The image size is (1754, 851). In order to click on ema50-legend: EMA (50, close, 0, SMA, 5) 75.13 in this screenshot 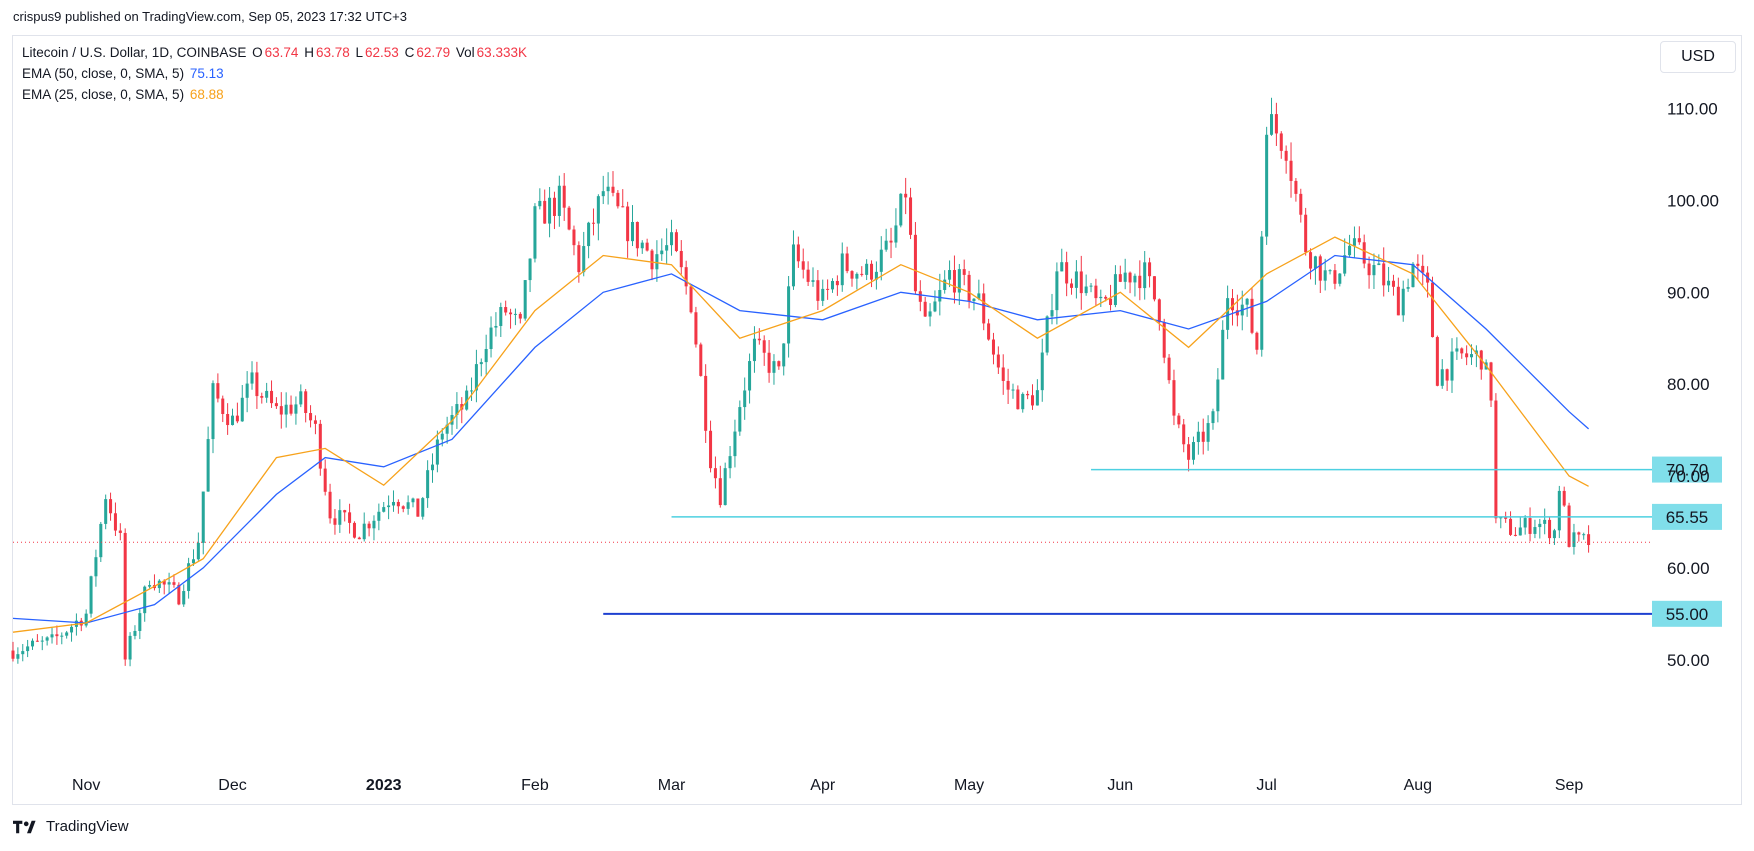, I will do `click(124, 73)`.